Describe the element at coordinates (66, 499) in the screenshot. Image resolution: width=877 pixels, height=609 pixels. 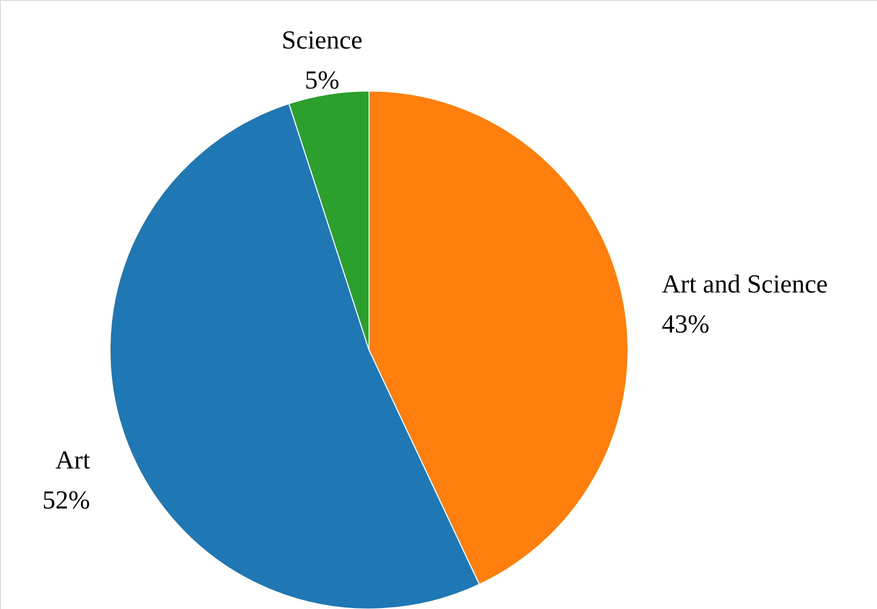
I see `data-label: 52%` at that location.